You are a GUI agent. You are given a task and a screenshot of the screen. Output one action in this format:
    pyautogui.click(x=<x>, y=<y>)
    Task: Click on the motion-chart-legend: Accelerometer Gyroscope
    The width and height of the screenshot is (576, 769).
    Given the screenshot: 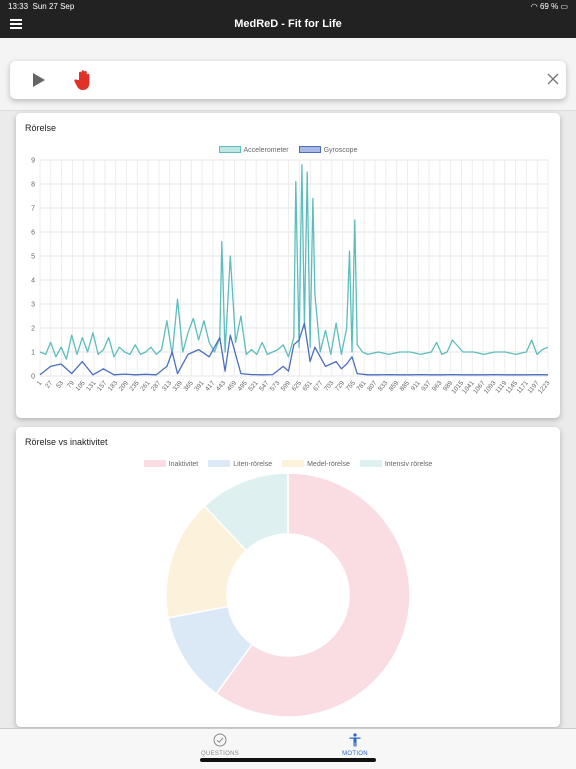 What is the action you would take?
    pyautogui.click(x=288, y=150)
    